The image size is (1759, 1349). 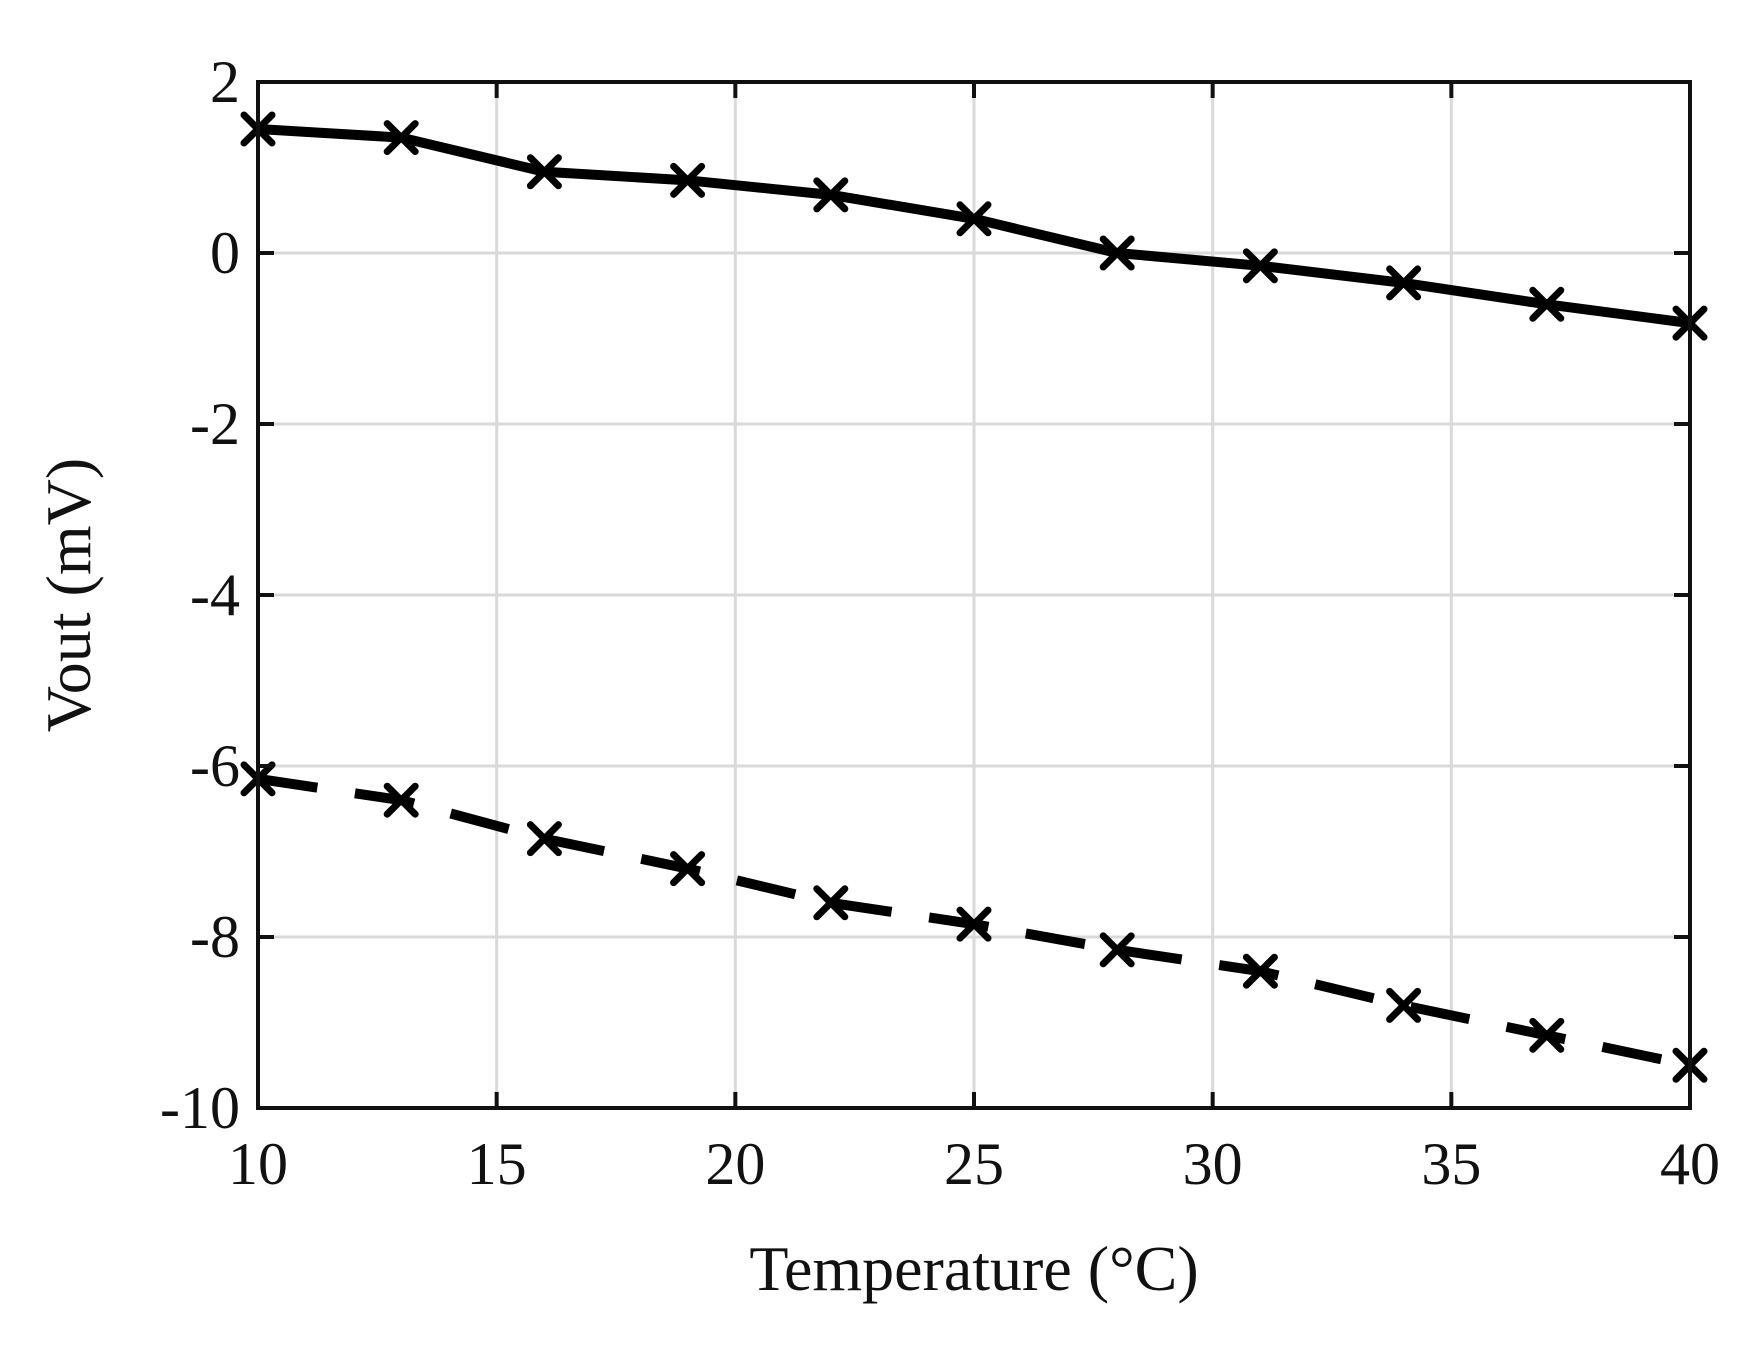 What do you see at coordinates (735, 1164) in the screenshot?
I see `x-tick-label: 20` at bounding box center [735, 1164].